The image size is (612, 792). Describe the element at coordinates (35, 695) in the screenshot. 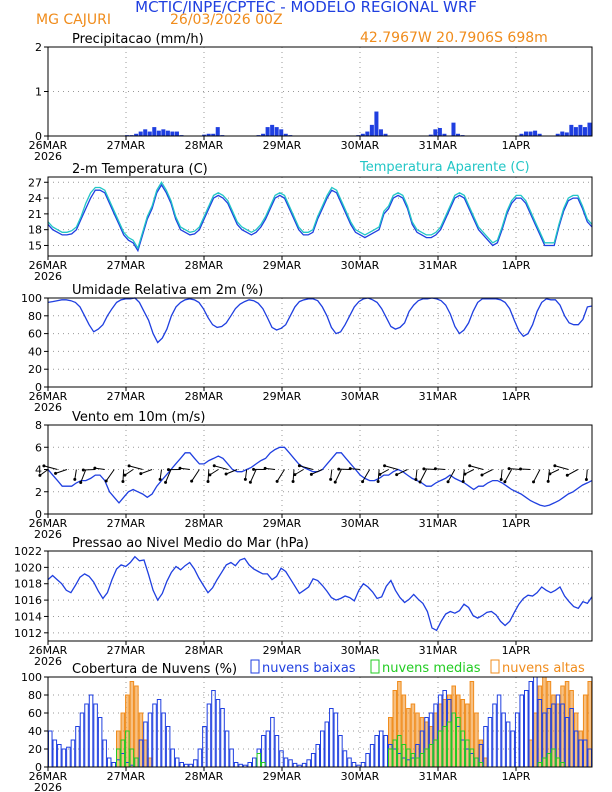

I see `ytick-label: 80` at that location.